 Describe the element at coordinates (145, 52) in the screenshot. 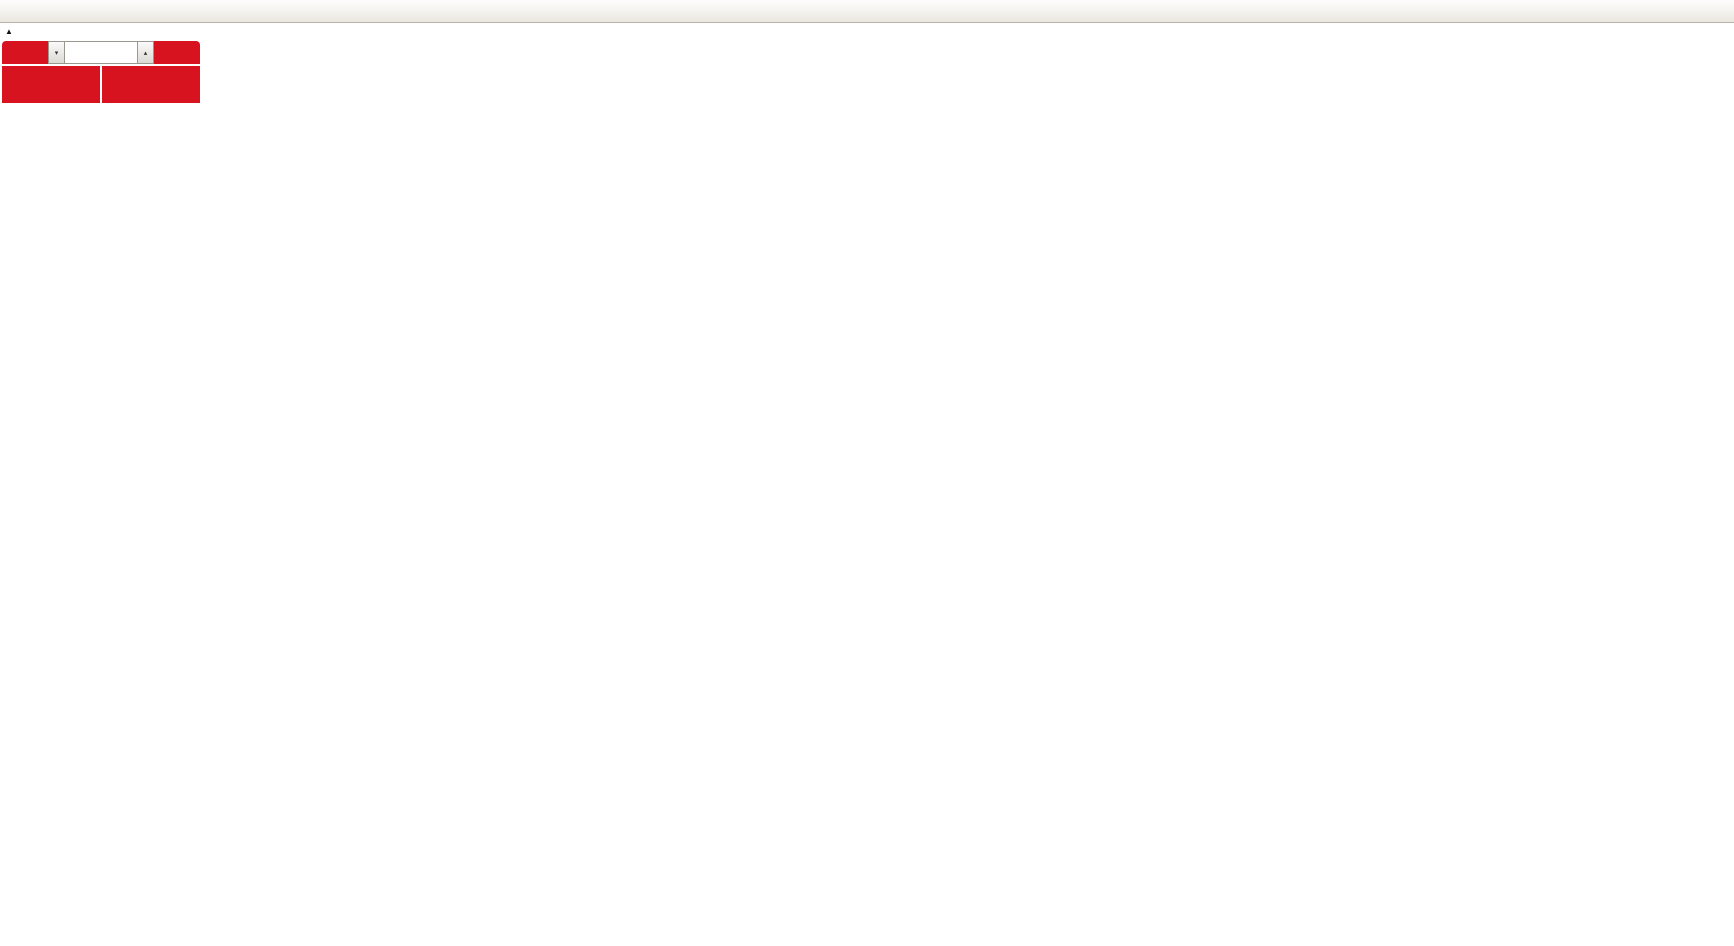

I see `volume-increase-button: ▴` at that location.